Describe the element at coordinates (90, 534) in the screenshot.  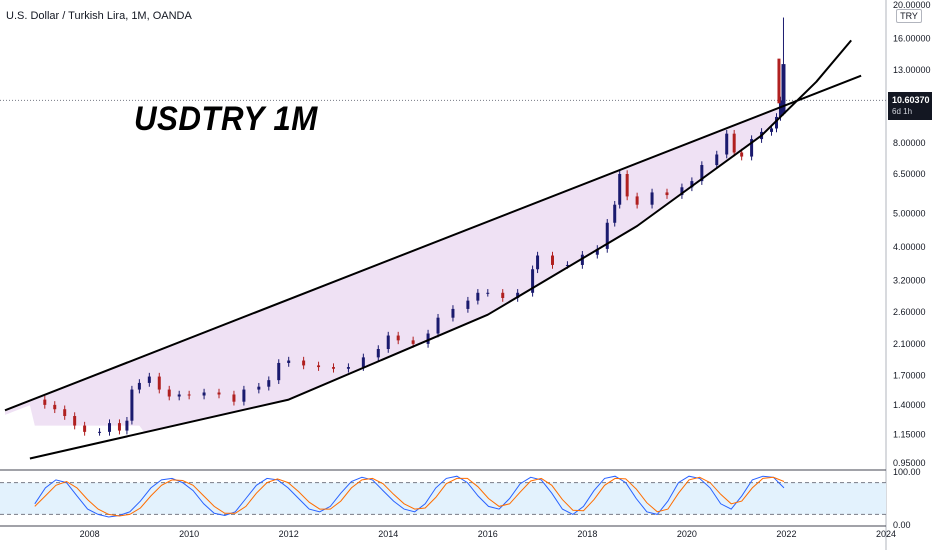
I see `time-tick-label: 2008` at that location.